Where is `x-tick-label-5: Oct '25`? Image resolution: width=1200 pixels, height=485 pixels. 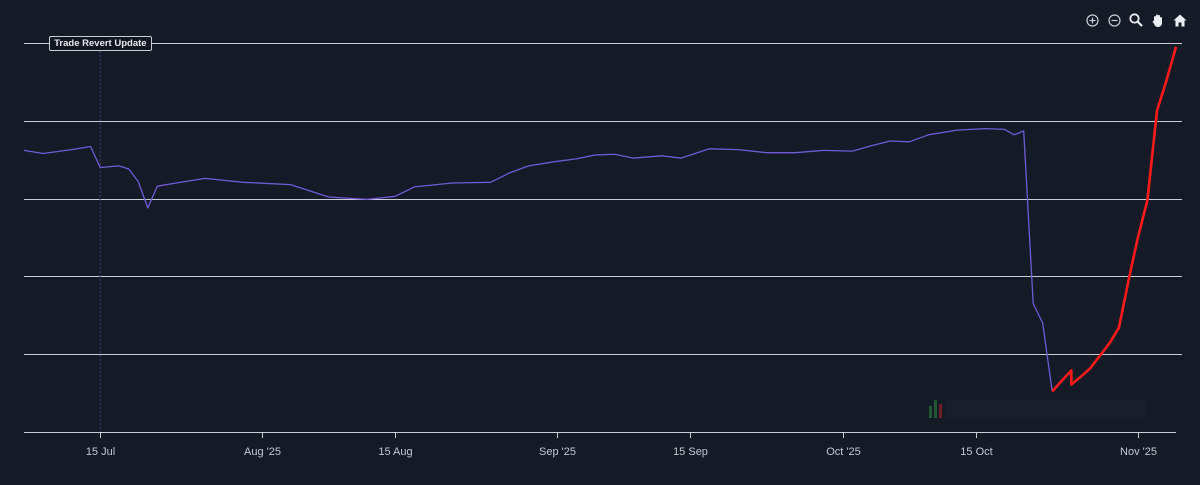 x-tick-label-5: Oct '25 is located at coordinates (843, 452).